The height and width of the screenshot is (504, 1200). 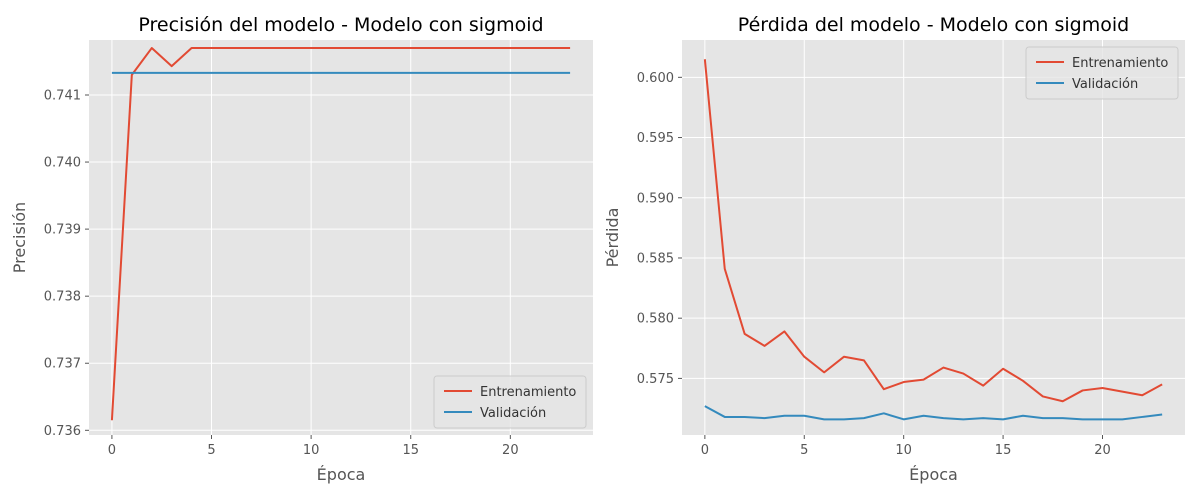 I want to click on chart-2-y-tick-label: 0.580, so click(x=655, y=319).